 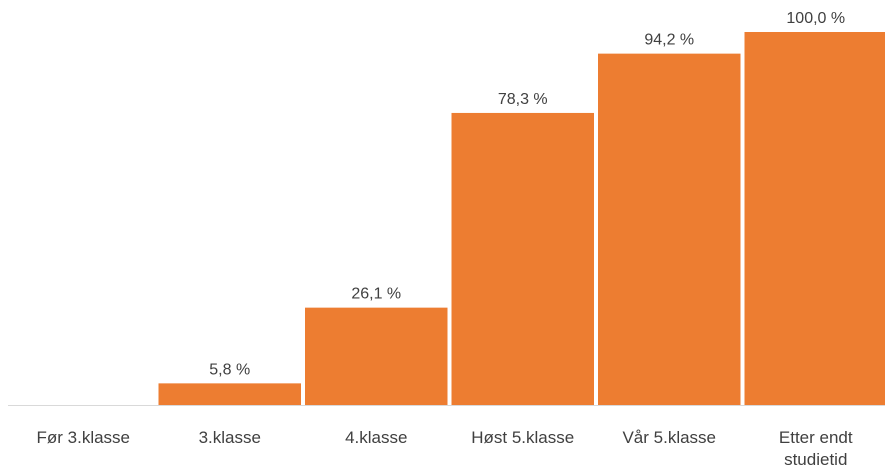 I want to click on x-tick-label: 3.klasse, so click(x=229, y=437).